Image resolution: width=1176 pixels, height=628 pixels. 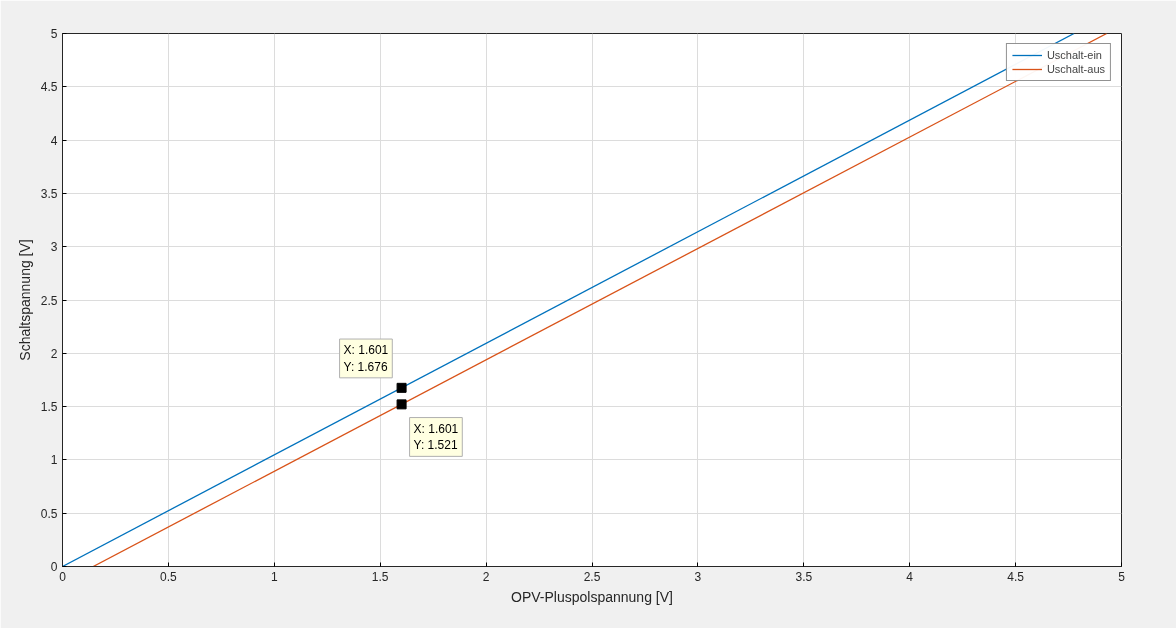 What do you see at coordinates (436, 437) in the screenshot?
I see `annotation: X: 1.601 Y: 1.521` at bounding box center [436, 437].